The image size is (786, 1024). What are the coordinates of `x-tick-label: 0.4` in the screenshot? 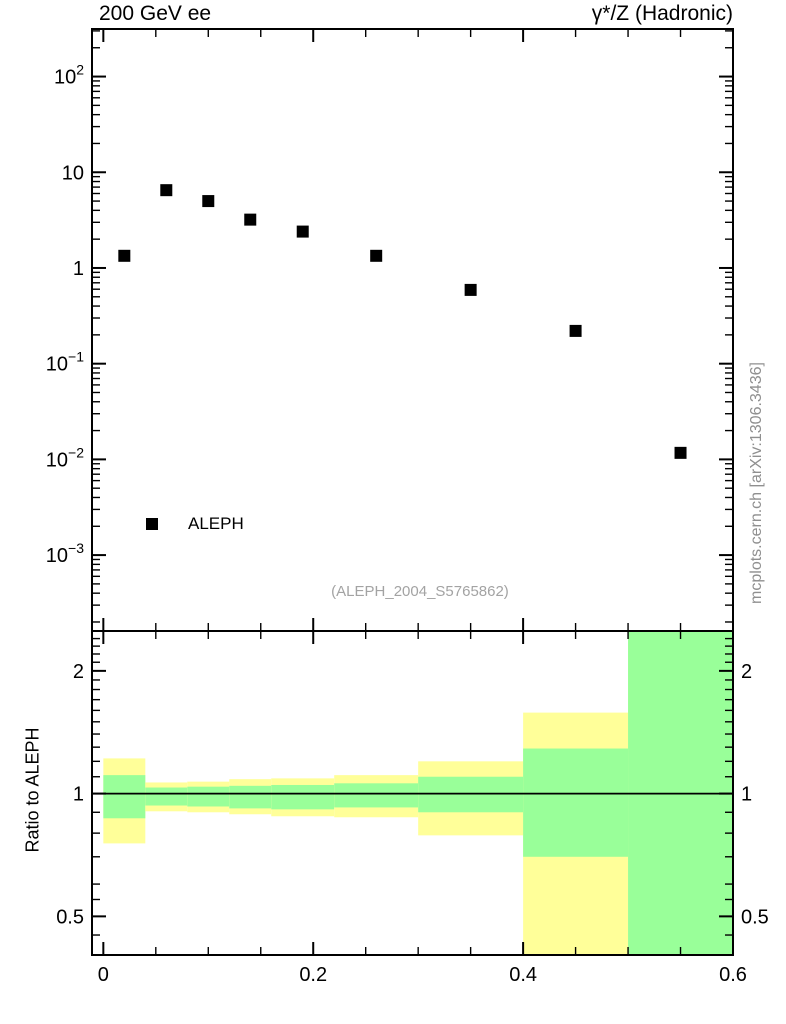 It's located at (523, 975).